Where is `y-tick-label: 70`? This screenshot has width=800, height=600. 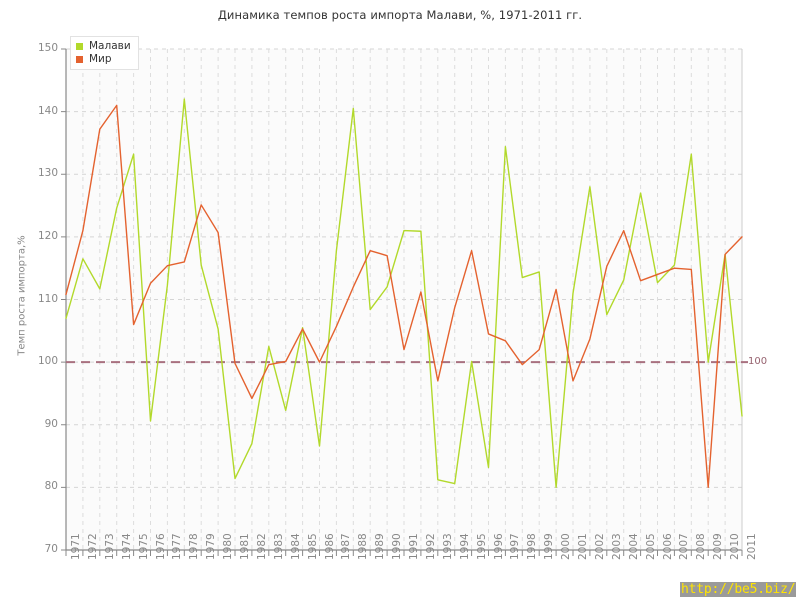 y-tick-label: 70 is located at coordinates (51, 549).